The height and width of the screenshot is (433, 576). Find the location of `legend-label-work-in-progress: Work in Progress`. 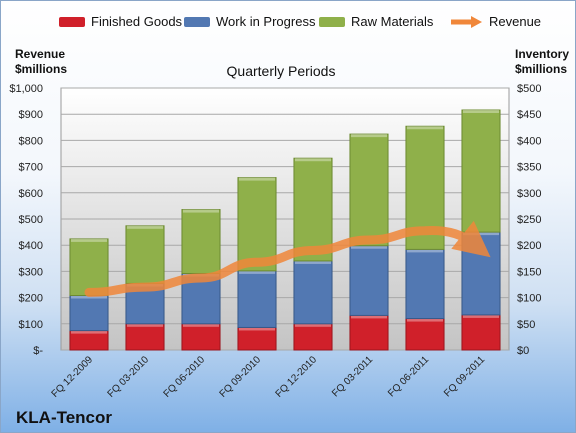

legend-label-work-in-progress: Work in Progress is located at coordinates (266, 21).